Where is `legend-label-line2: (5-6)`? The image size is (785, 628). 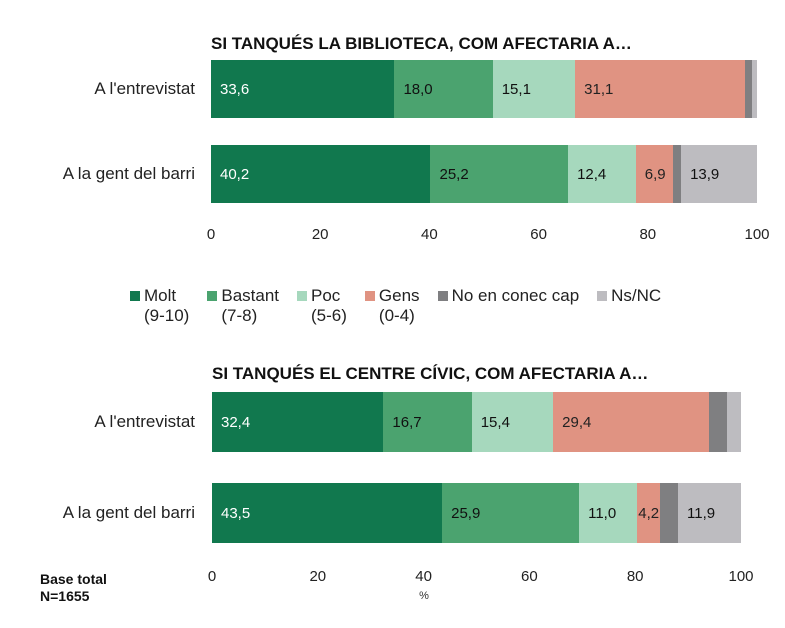 legend-label-line2: (5-6) is located at coordinates (329, 315).